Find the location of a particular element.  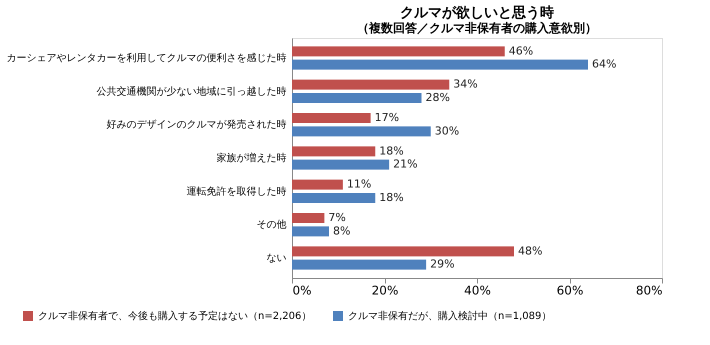

data-label: 30% is located at coordinates (447, 131).